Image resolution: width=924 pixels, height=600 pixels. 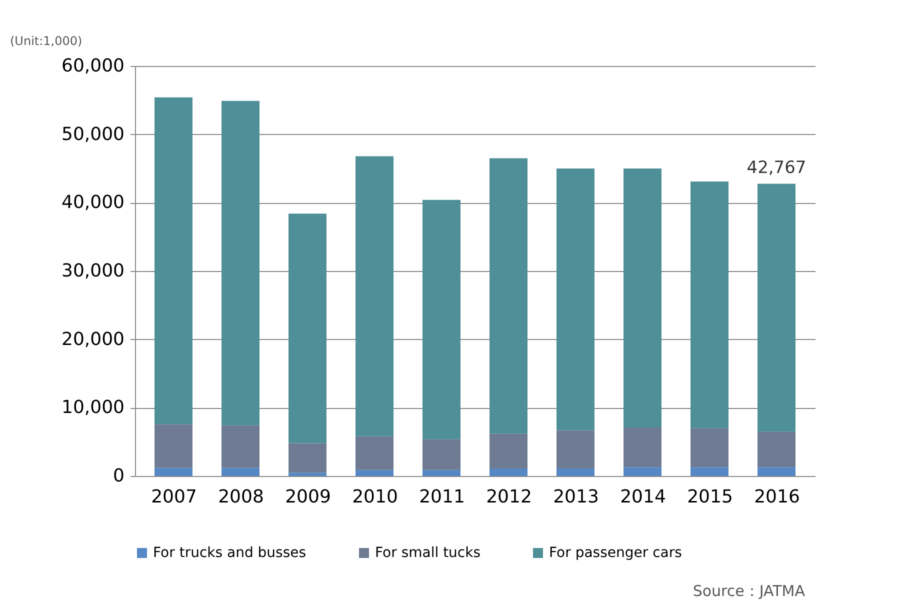 What do you see at coordinates (229, 553) in the screenshot?
I see `legend-label: For trucks and busses` at bounding box center [229, 553].